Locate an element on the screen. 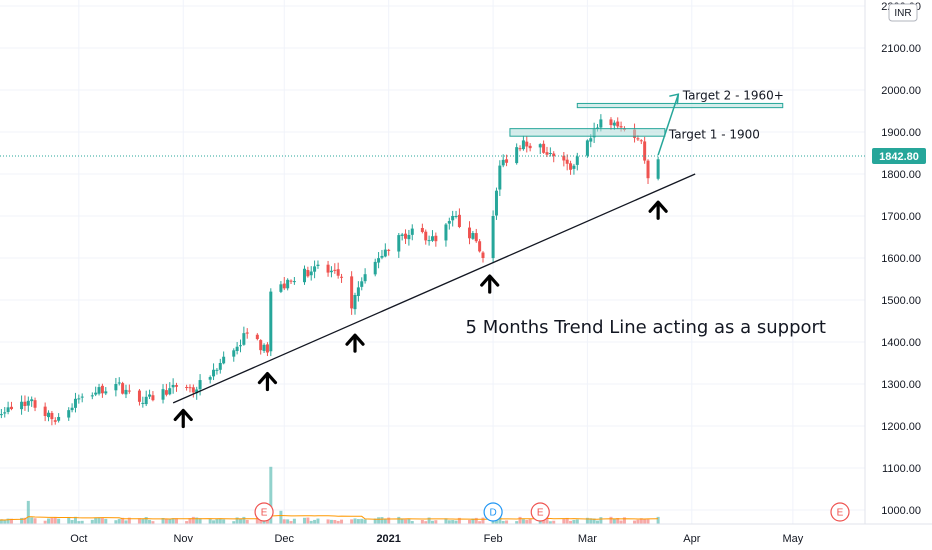  target-label-2: Target 2 - 1960+ is located at coordinates (733, 95).